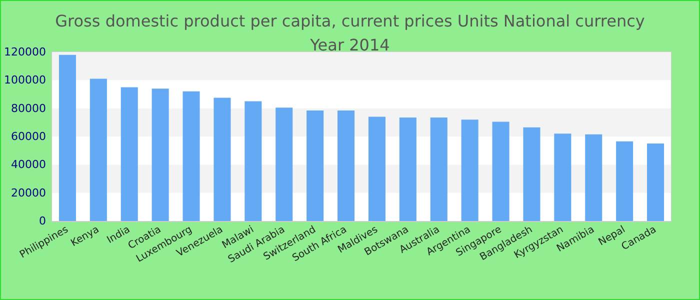 Image resolution: width=700 pixels, height=300 pixels. Describe the element at coordinates (28, 193) in the screenshot. I see `y-tick-label: 20000` at that location.